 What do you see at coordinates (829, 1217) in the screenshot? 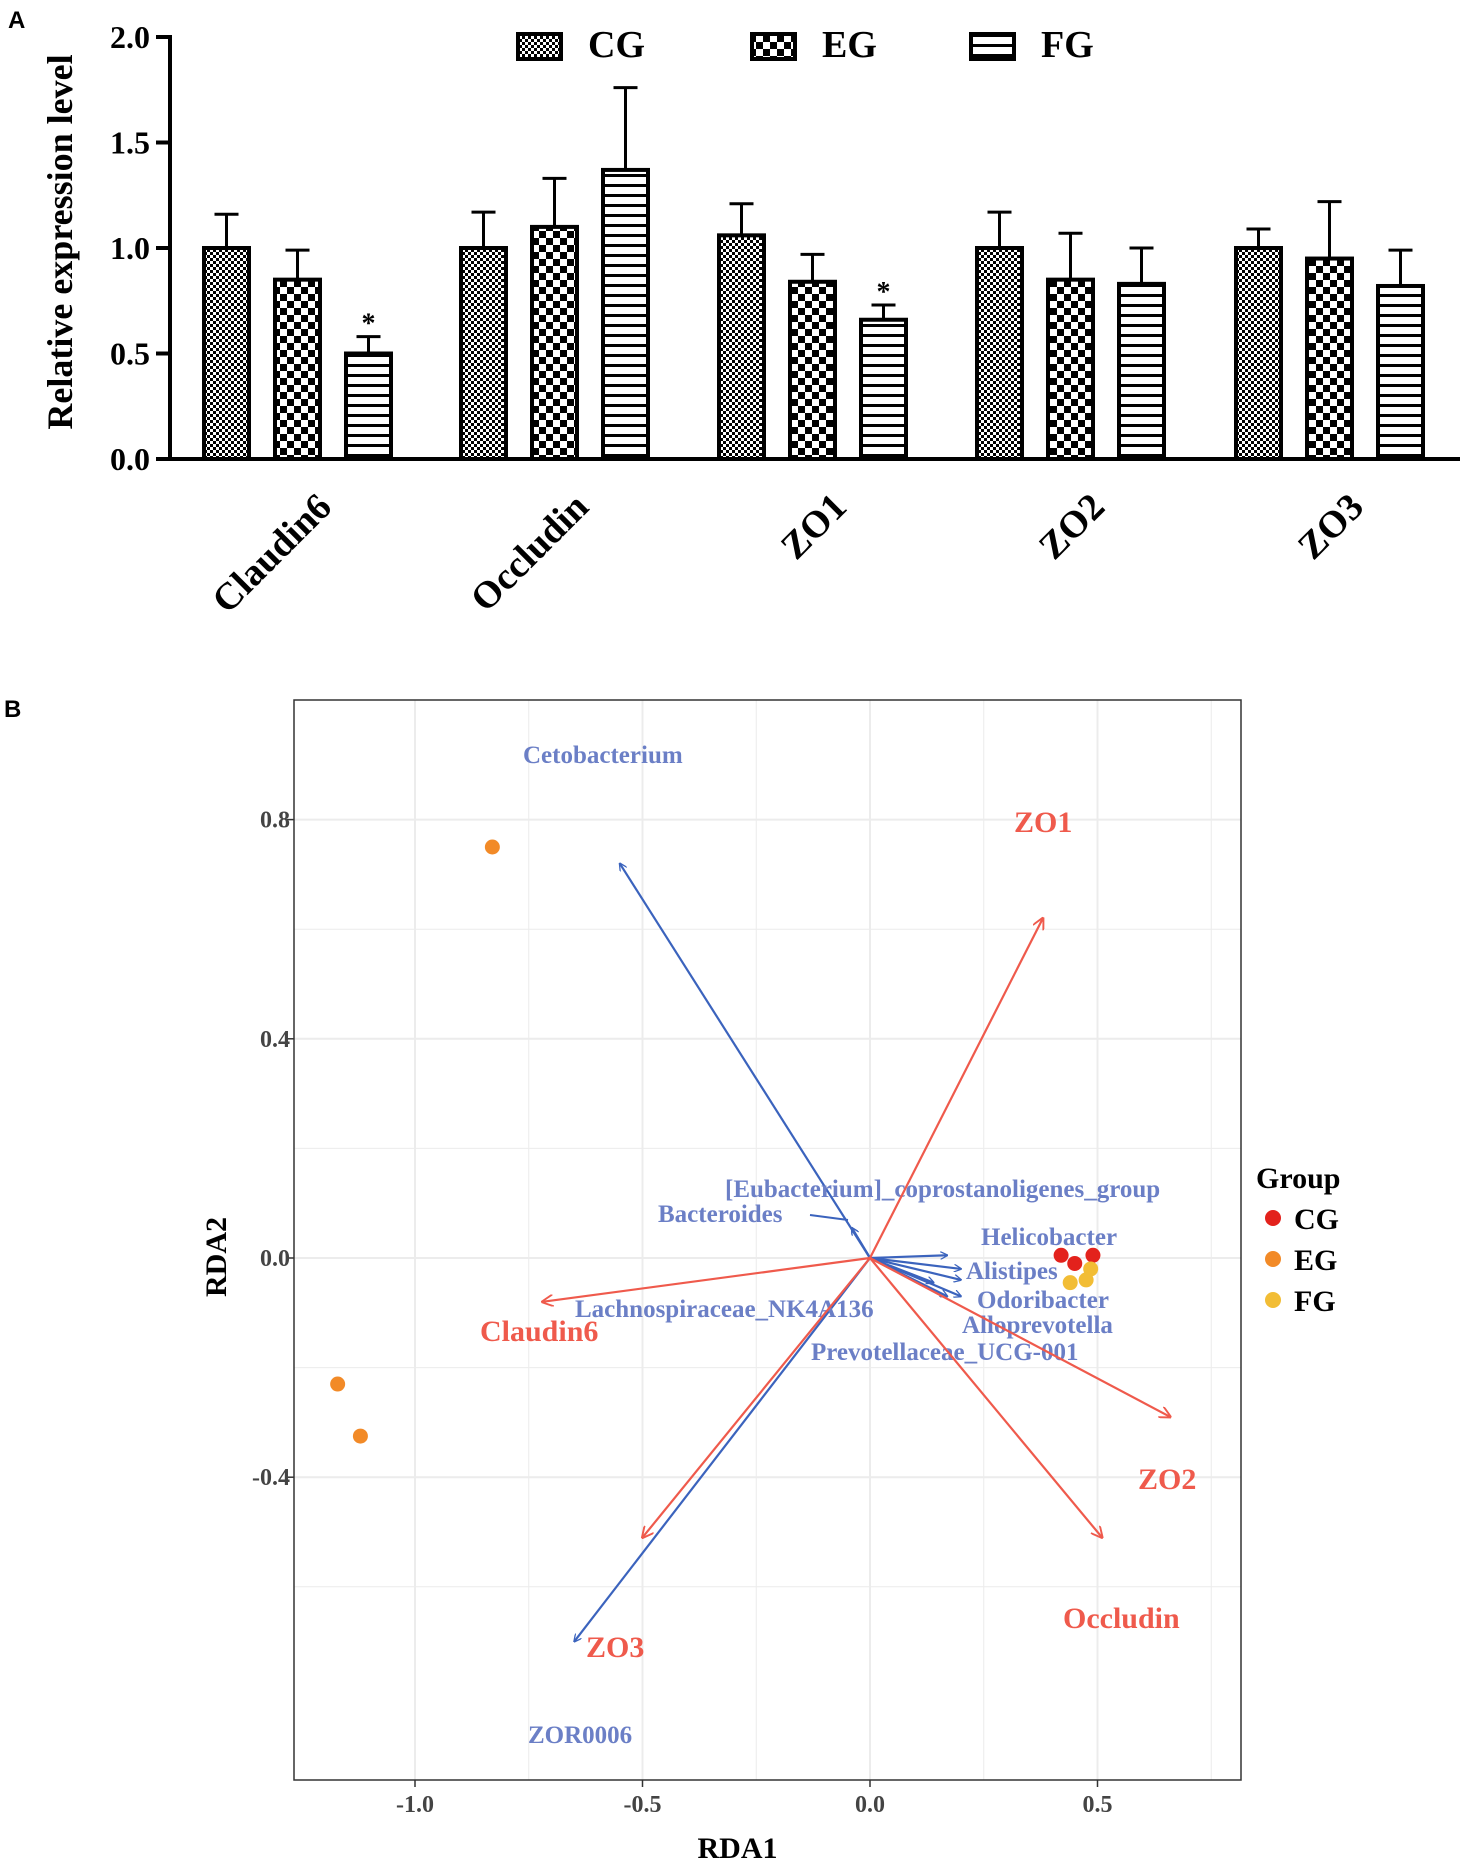
I see `bacteroides-leader-line` at bounding box center [829, 1217].